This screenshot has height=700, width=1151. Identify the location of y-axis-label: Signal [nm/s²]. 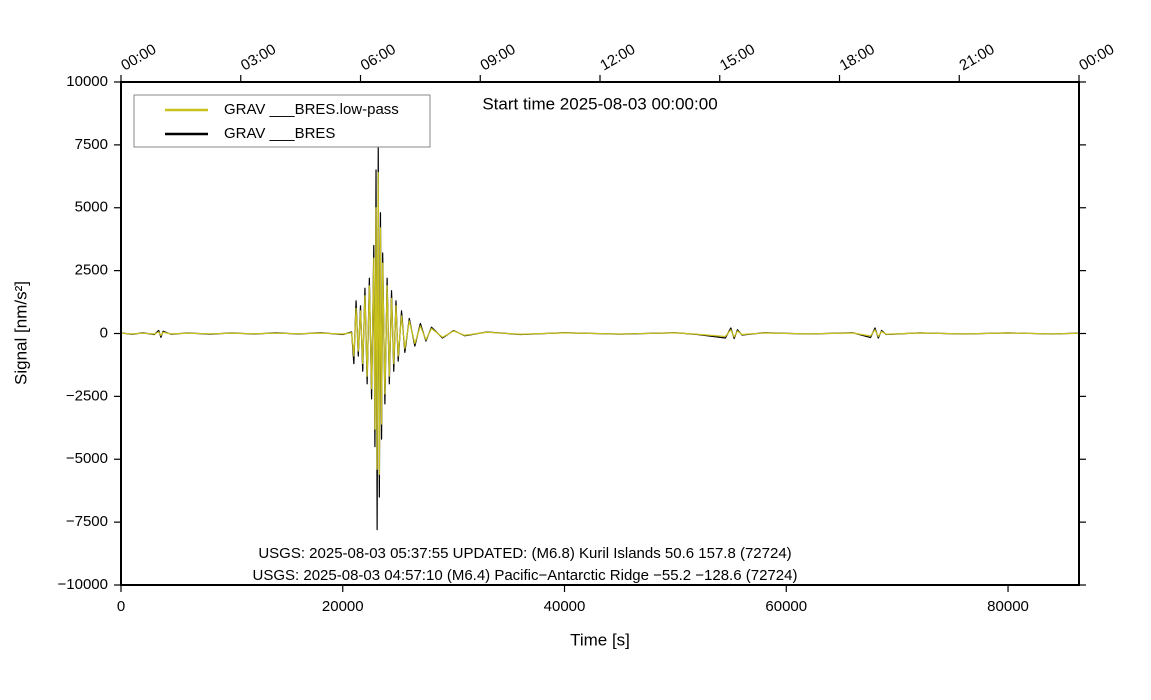
(20, 333).